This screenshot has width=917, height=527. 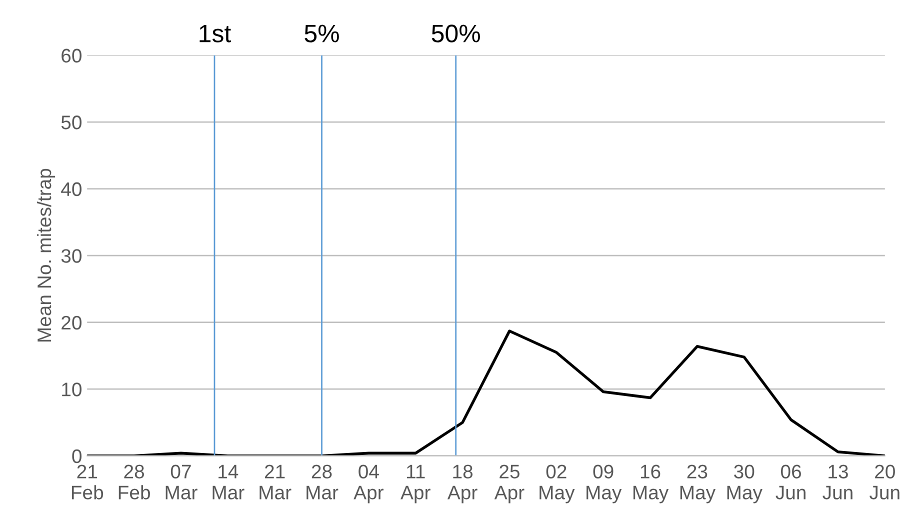 I want to click on x-tick-label: 09 May, so click(x=604, y=484).